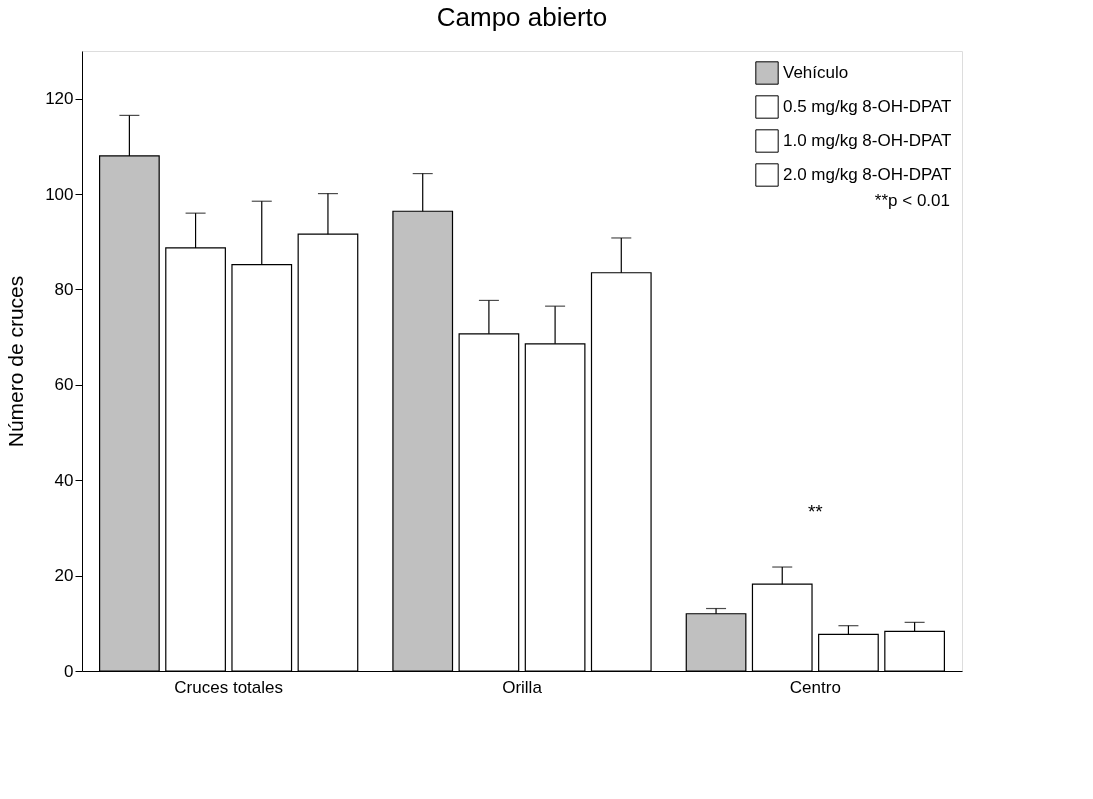 This screenshot has width=1093, height=799. Describe the element at coordinates (816, 72) in the screenshot. I see `legend-label: Vehículo` at that location.